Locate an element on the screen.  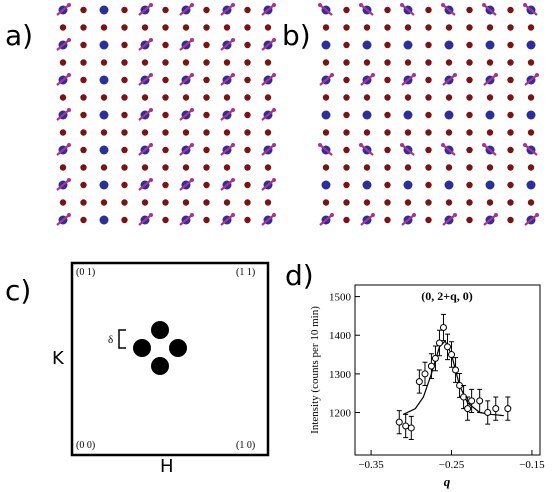
x-tick-label: −0.25 is located at coordinates (452, 465).